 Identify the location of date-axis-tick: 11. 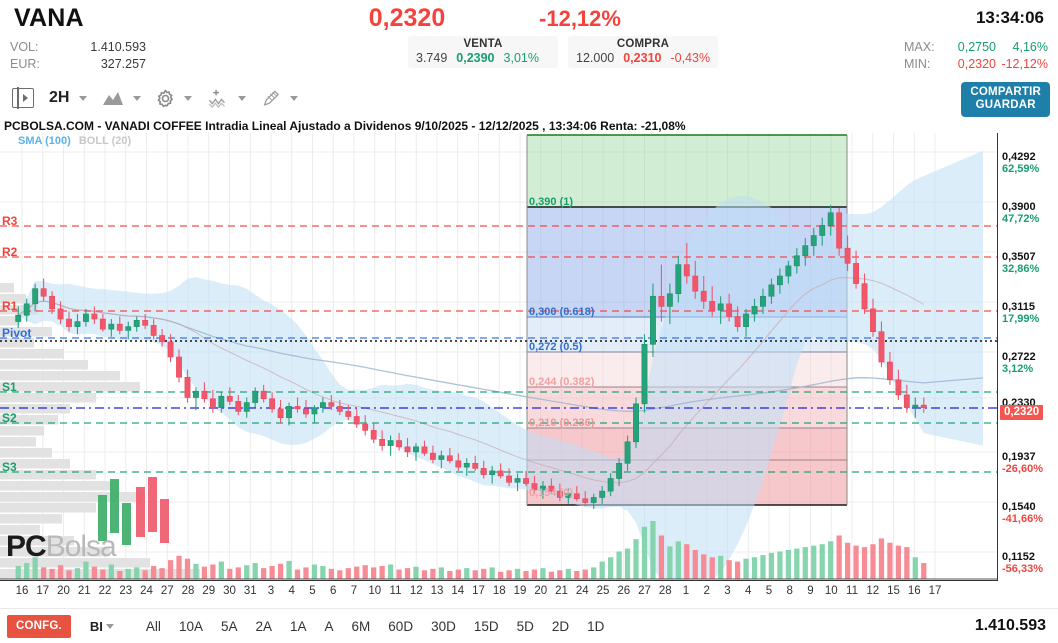
(395, 591).